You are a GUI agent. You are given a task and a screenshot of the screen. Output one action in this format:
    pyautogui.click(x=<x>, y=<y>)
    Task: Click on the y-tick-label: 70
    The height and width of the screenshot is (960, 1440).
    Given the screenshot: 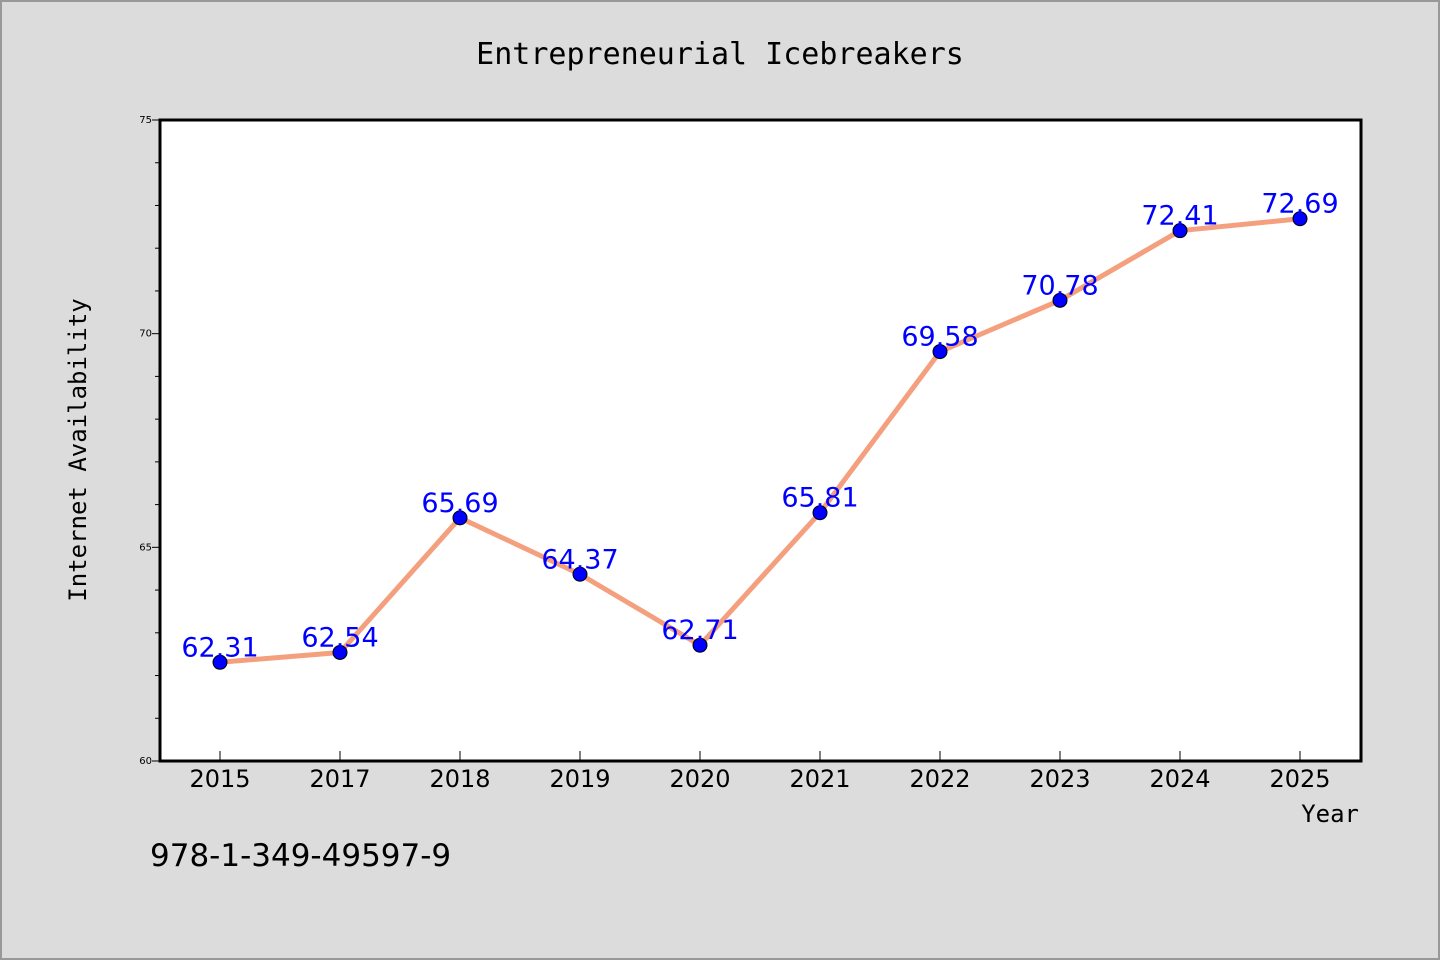 What is the action you would take?
    pyautogui.click(x=145, y=334)
    